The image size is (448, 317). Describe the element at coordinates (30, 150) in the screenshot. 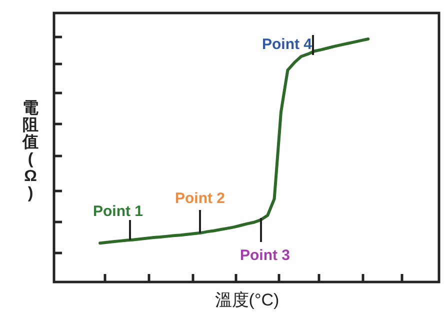

I see `y-axis-title: 電阻值(Ω)` at that location.